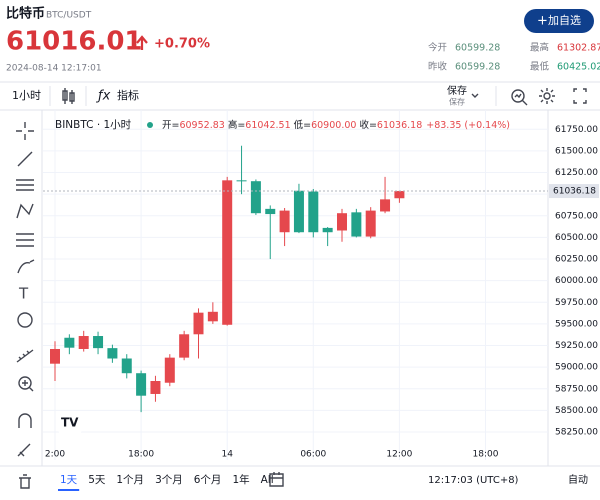 The width and height of the screenshot is (600, 500). Describe the element at coordinates (539, 48) in the screenshot. I see `stat-label: 最高` at that location.